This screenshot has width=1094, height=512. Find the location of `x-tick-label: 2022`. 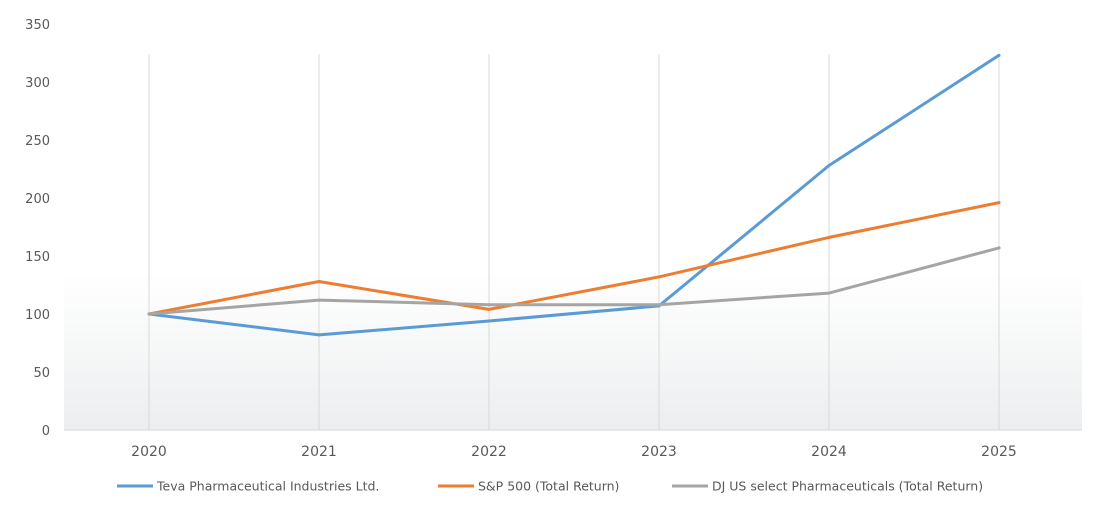

x-tick-label: 2022 is located at coordinates (489, 452).